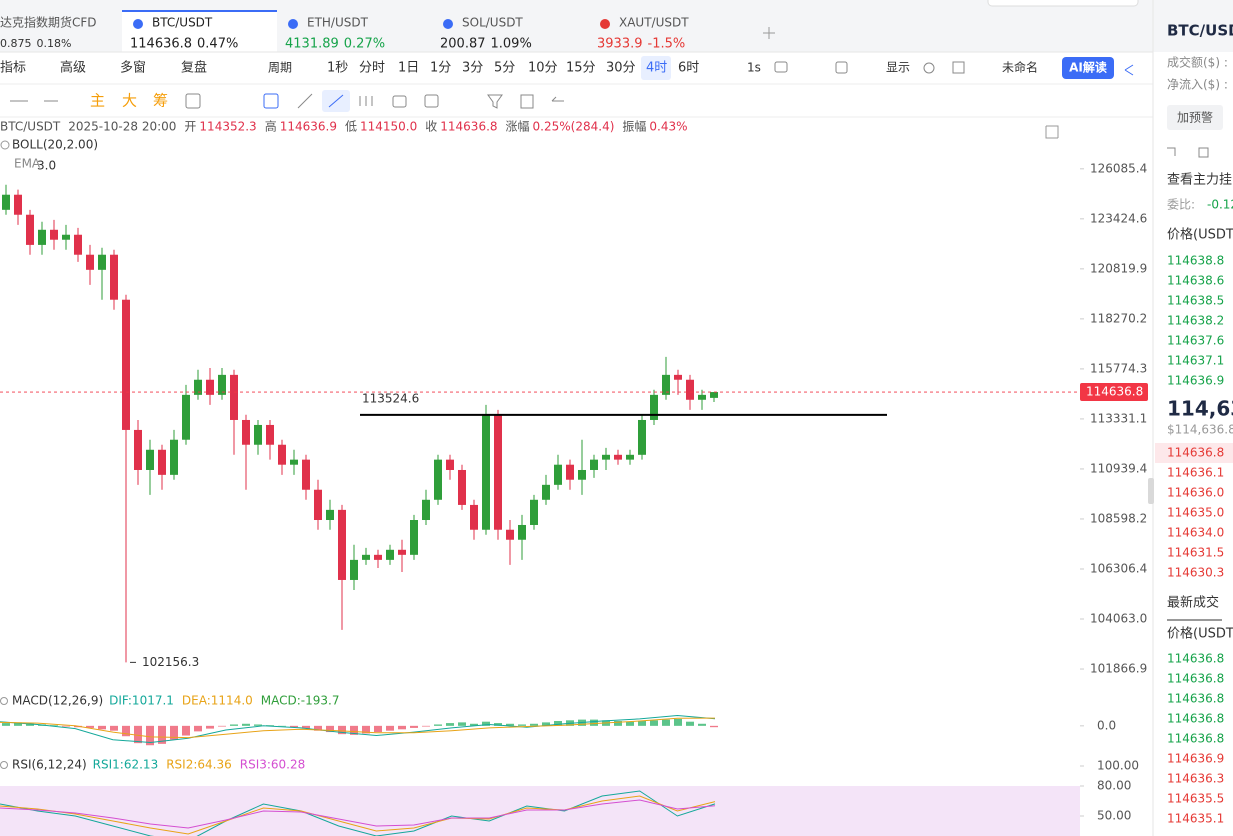  I want to click on tab-change: 0.47%, so click(217, 44).